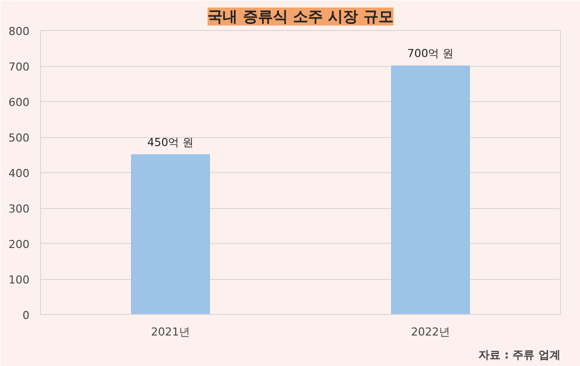  Describe the element at coordinates (170, 142) in the screenshot. I see `data-label: 450억 원` at that location.